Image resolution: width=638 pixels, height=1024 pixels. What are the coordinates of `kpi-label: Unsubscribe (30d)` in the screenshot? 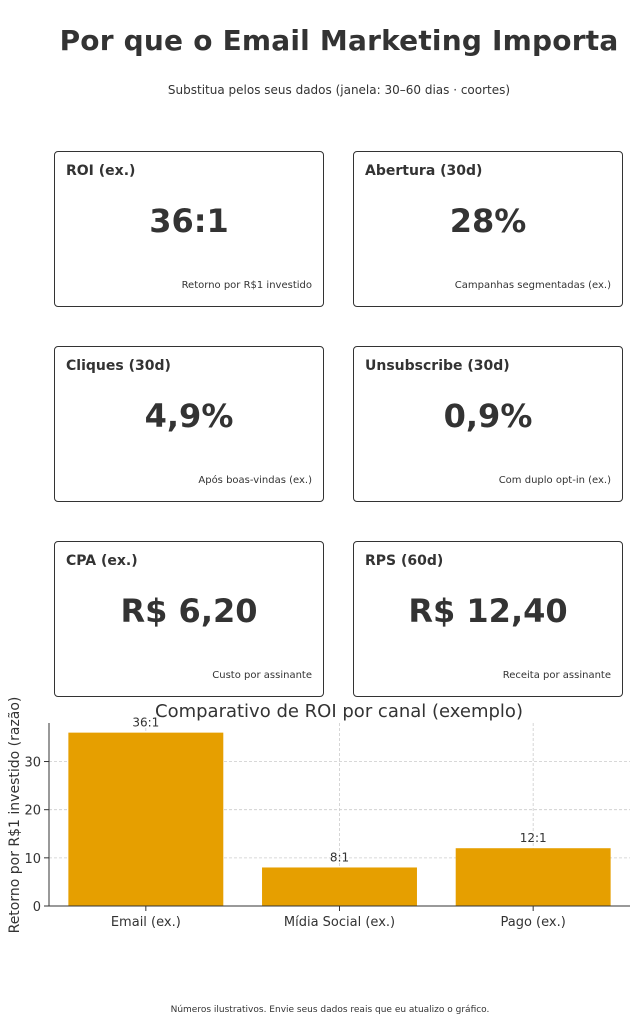 It's located at (437, 366).